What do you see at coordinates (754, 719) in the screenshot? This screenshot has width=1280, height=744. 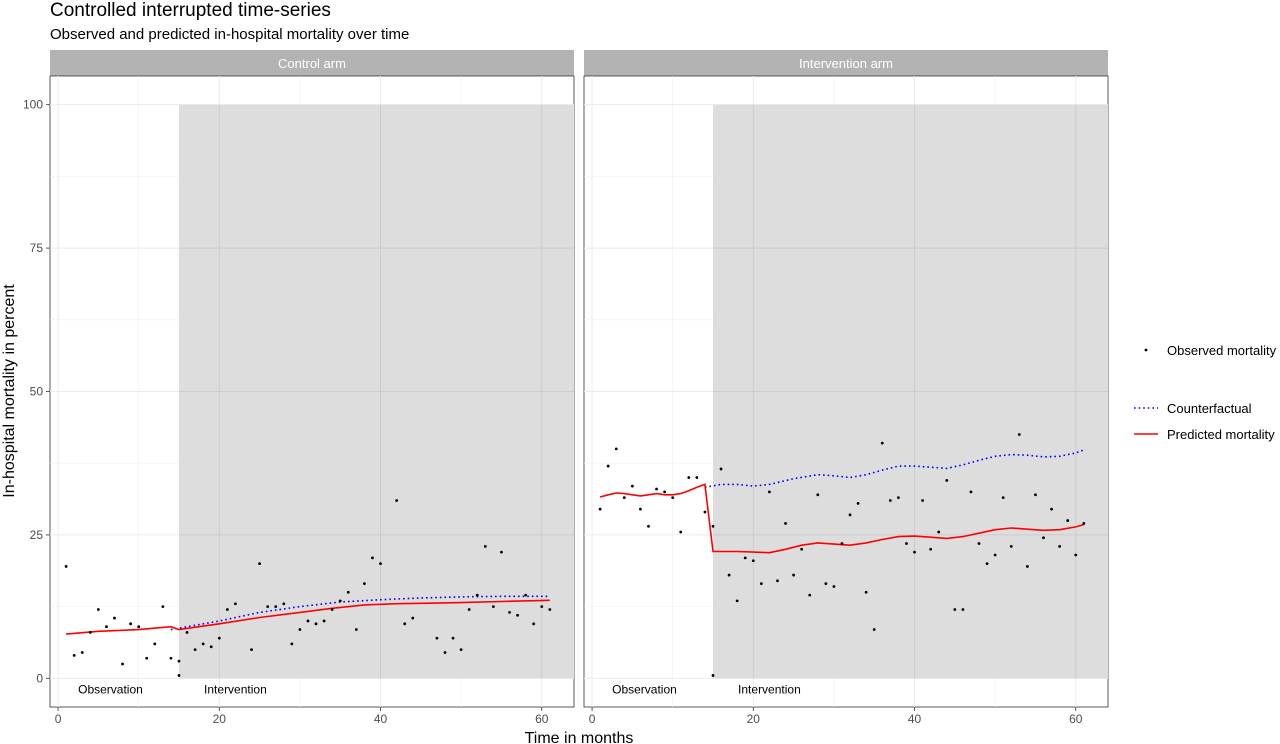 I see `x-tick-label: 20` at bounding box center [754, 719].